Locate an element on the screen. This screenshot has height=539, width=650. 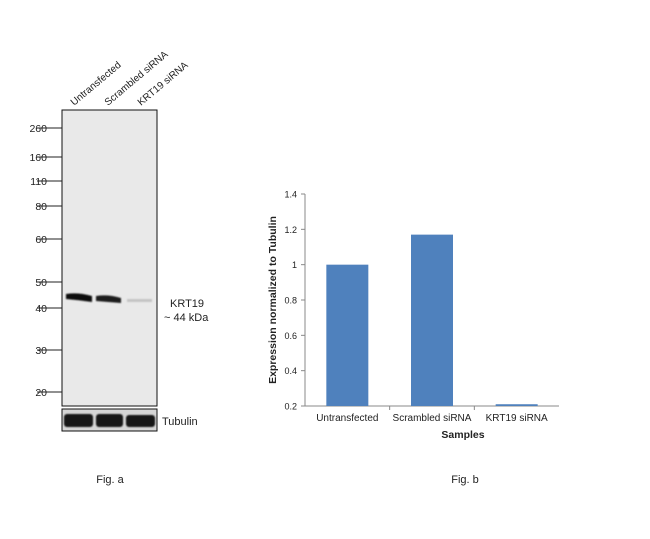
marker-label: 110 is located at coordinates (38, 182).